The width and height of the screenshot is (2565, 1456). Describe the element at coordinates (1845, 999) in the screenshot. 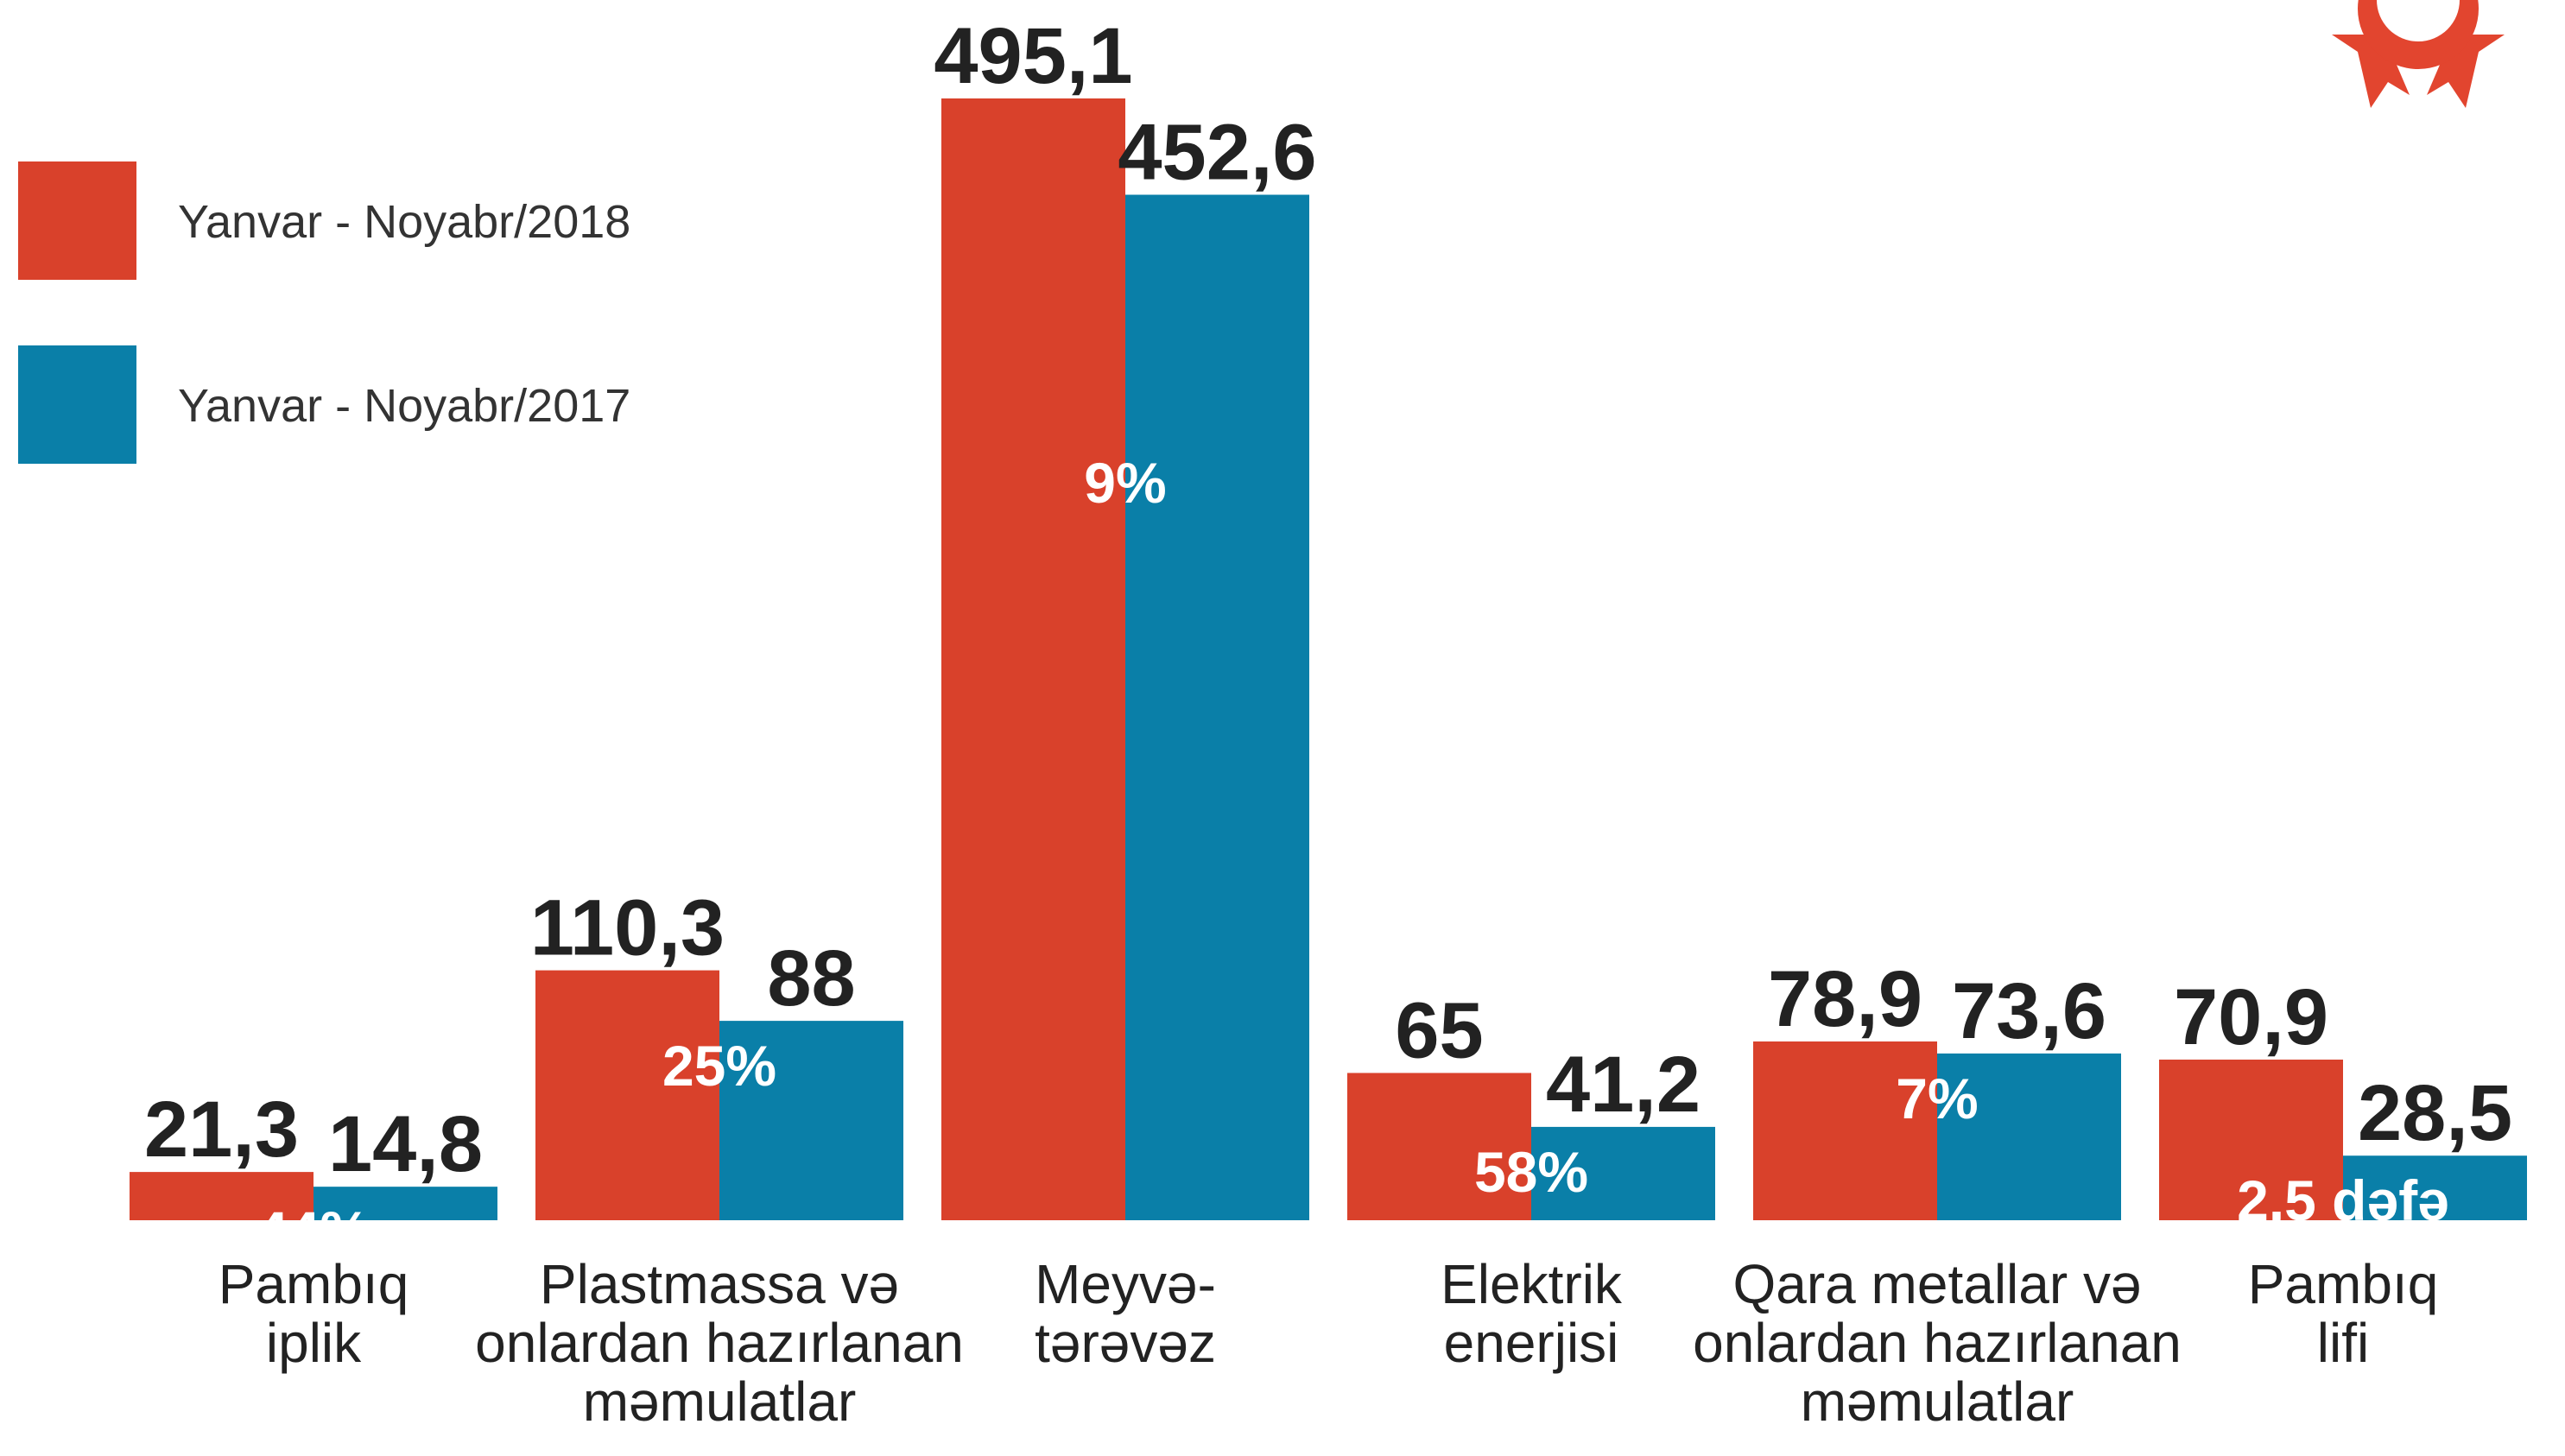

I see `value-label: 78,9` at that location.